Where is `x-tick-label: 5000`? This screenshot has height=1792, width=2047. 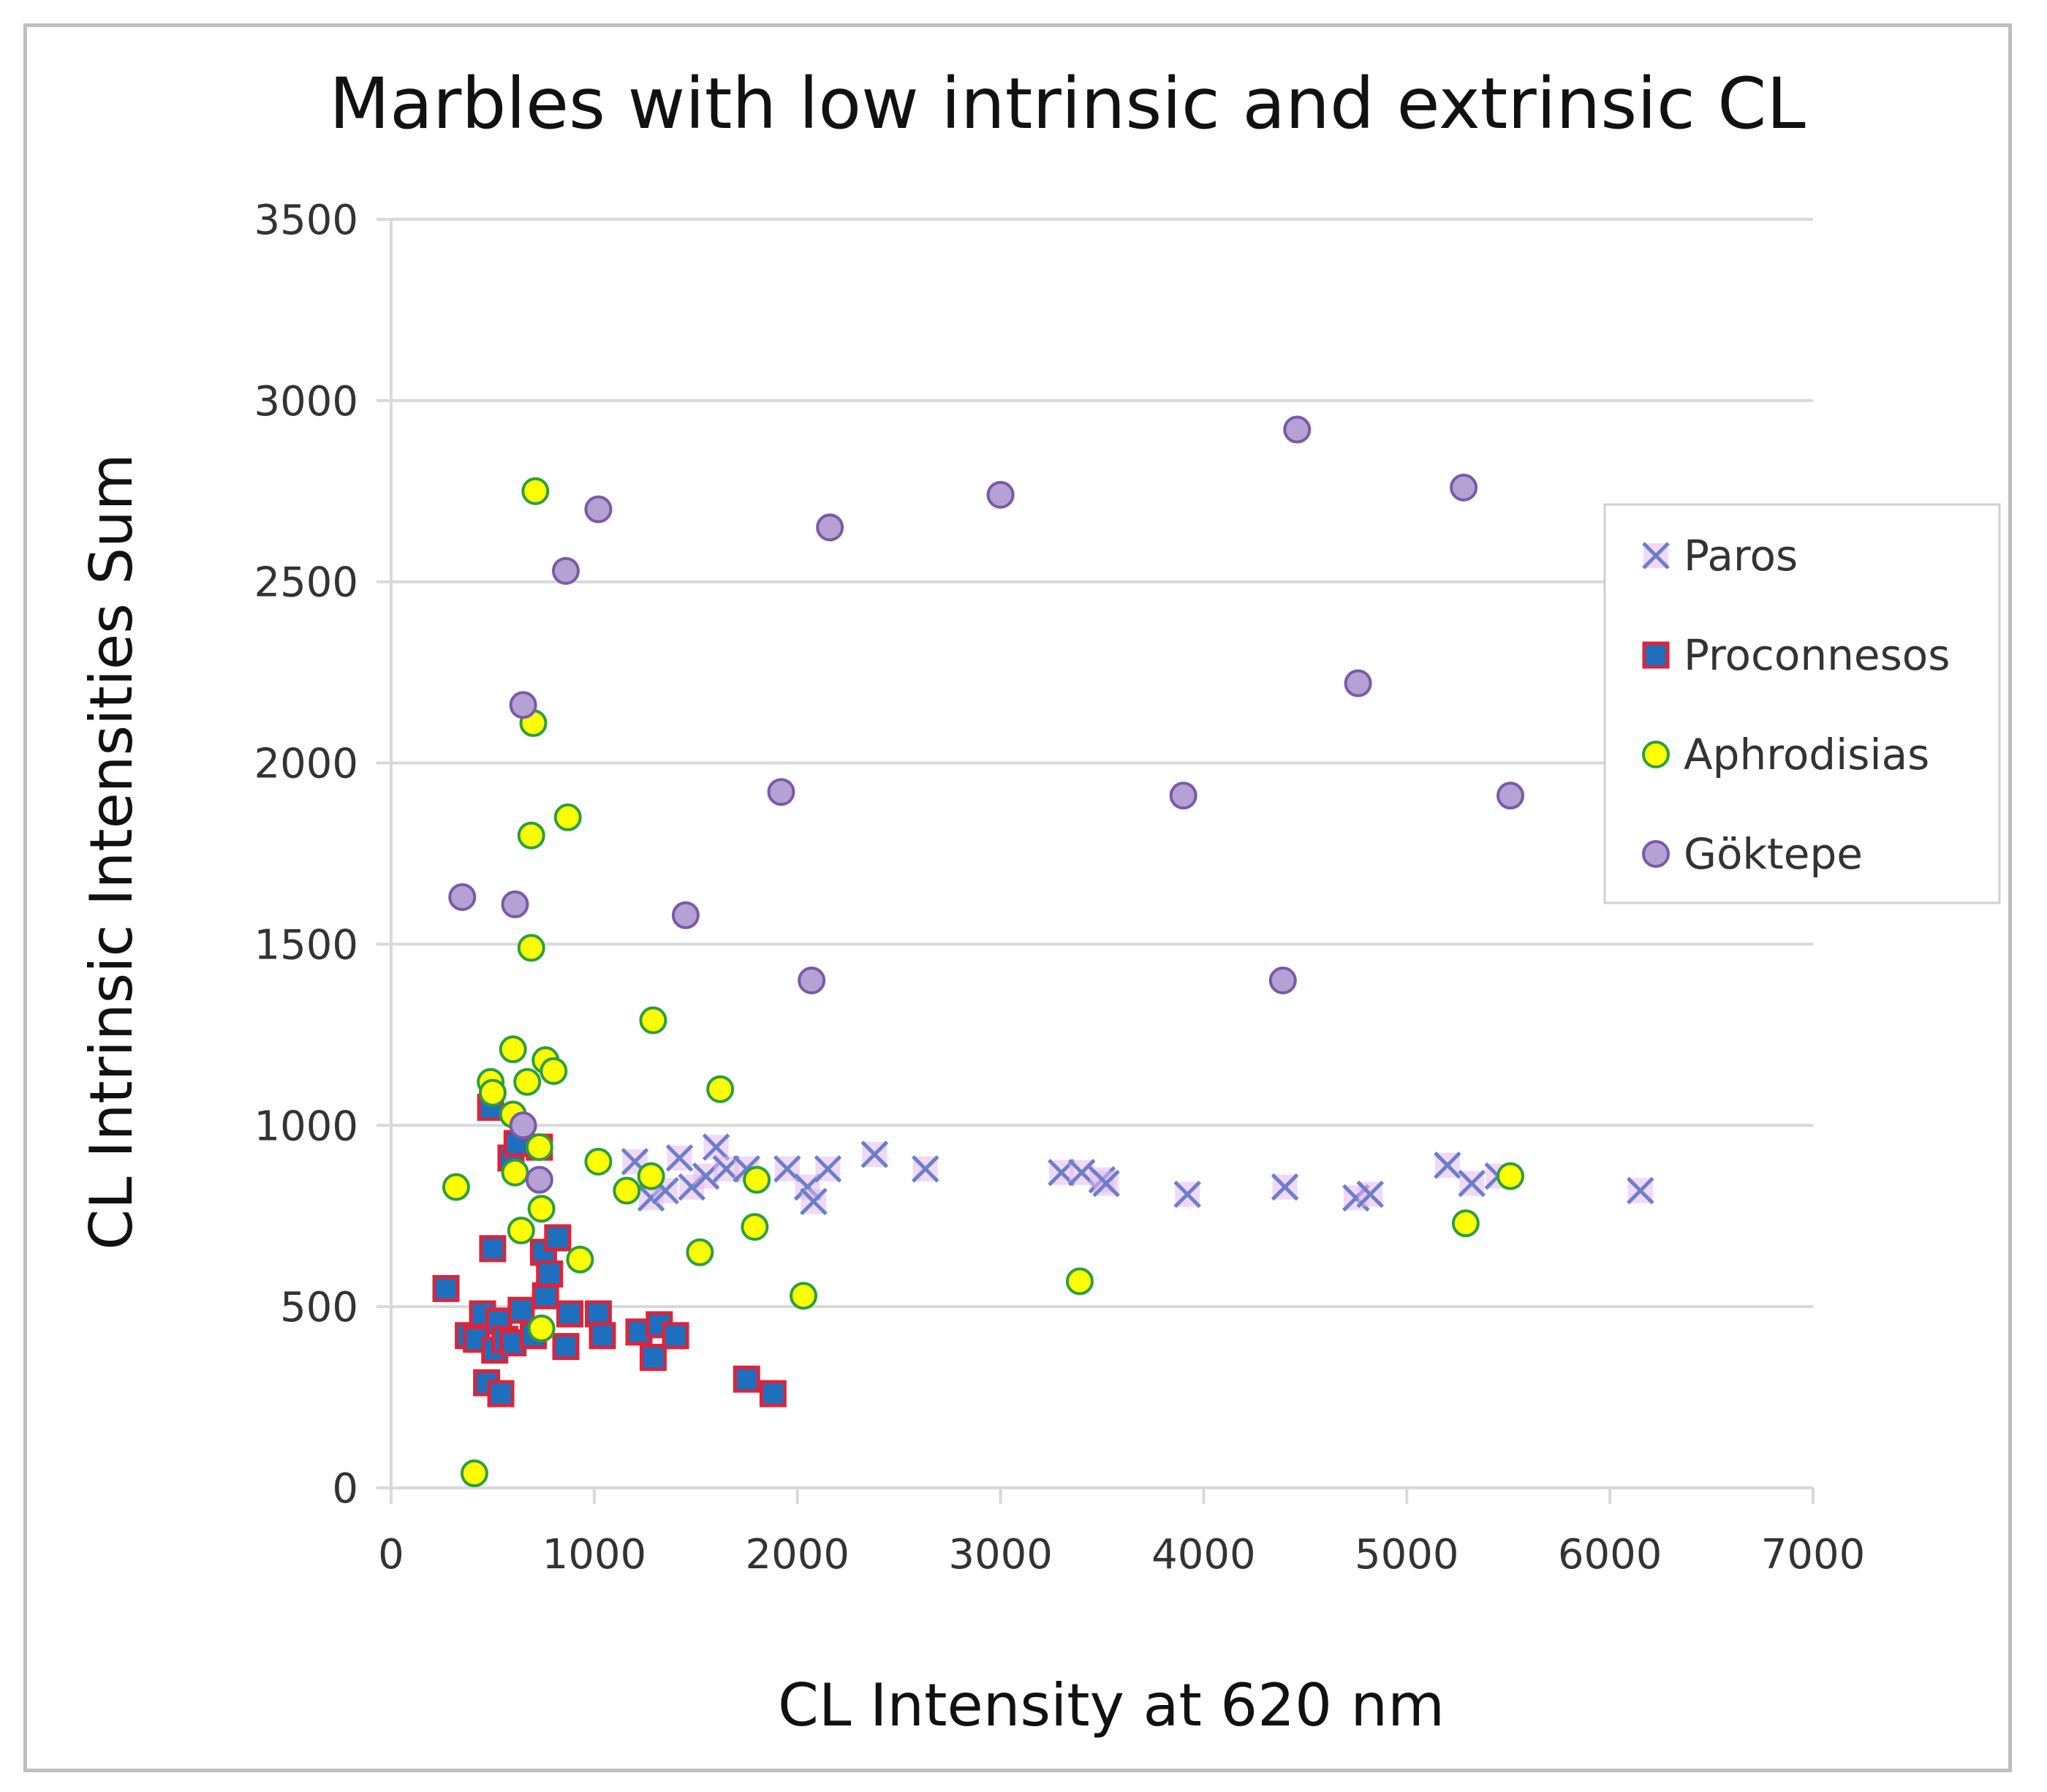 x-tick-label: 5000 is located at coordinates (1407, 1555).